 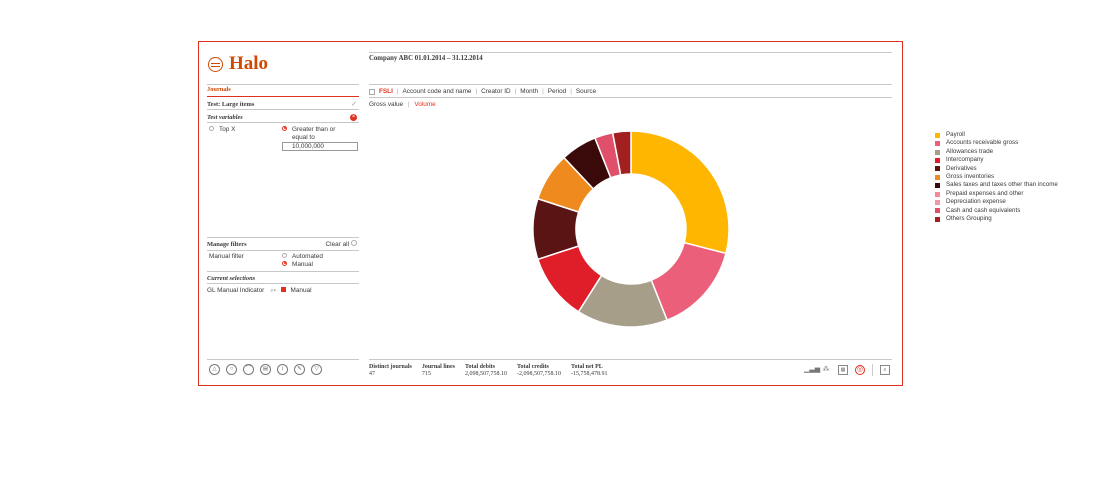 I want to click on view-toolbar: ▁▃▅ ⁂ ▦ ◎ ≡, so click(x=847, y=370).